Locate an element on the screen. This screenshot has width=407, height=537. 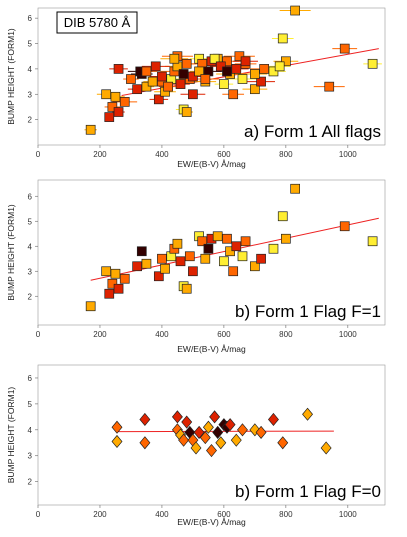
x-tick-label: 0 is located at coordinates (38, 334).